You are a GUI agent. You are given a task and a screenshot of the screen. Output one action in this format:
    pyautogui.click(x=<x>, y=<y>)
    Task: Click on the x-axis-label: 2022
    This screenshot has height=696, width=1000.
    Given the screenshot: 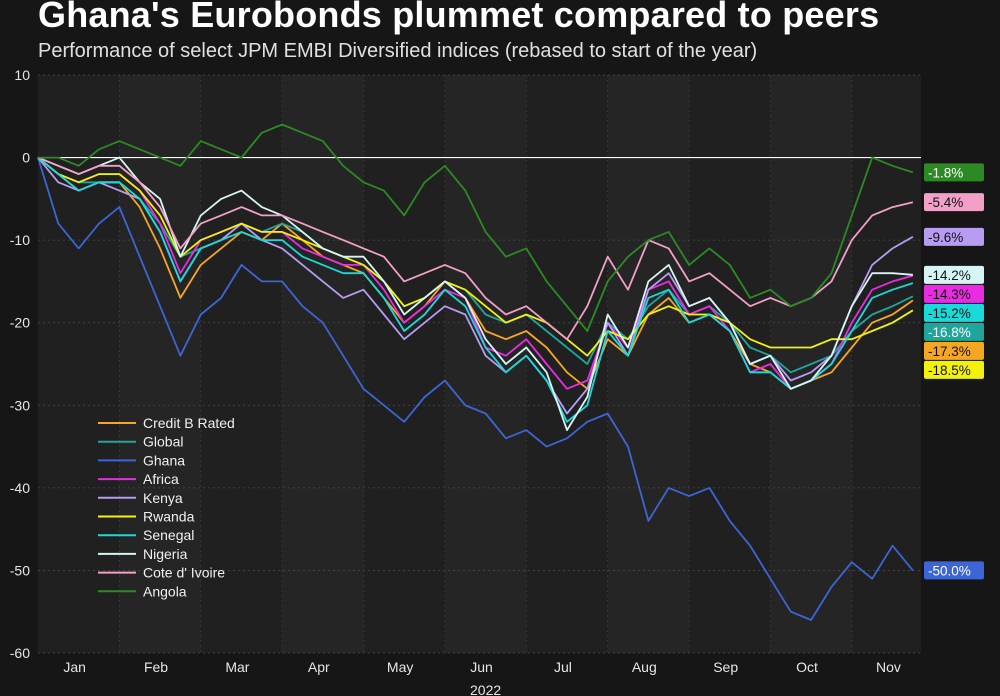 What is the action you would take?
    pyautogui.click(x=485, y=689)
    